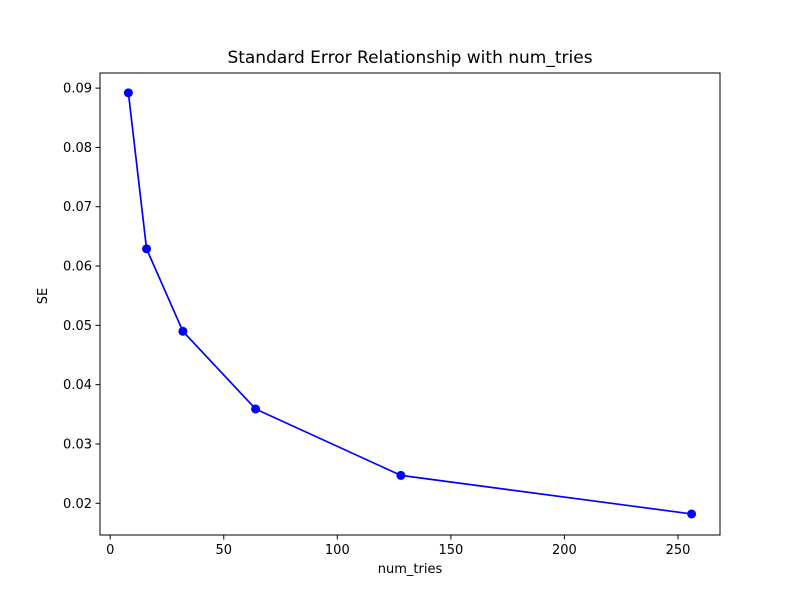  I want to click on y-tick-label: 0.06, so click(77, 267).